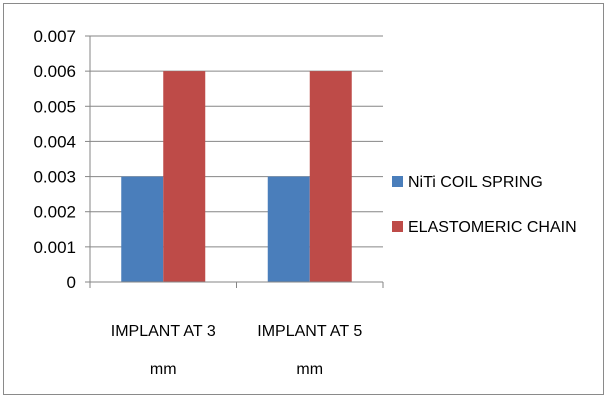 The width and height of the screenshot is (608, 399). I want to click on x-category-label: IMPLANT AT 3, so click(163, 331).